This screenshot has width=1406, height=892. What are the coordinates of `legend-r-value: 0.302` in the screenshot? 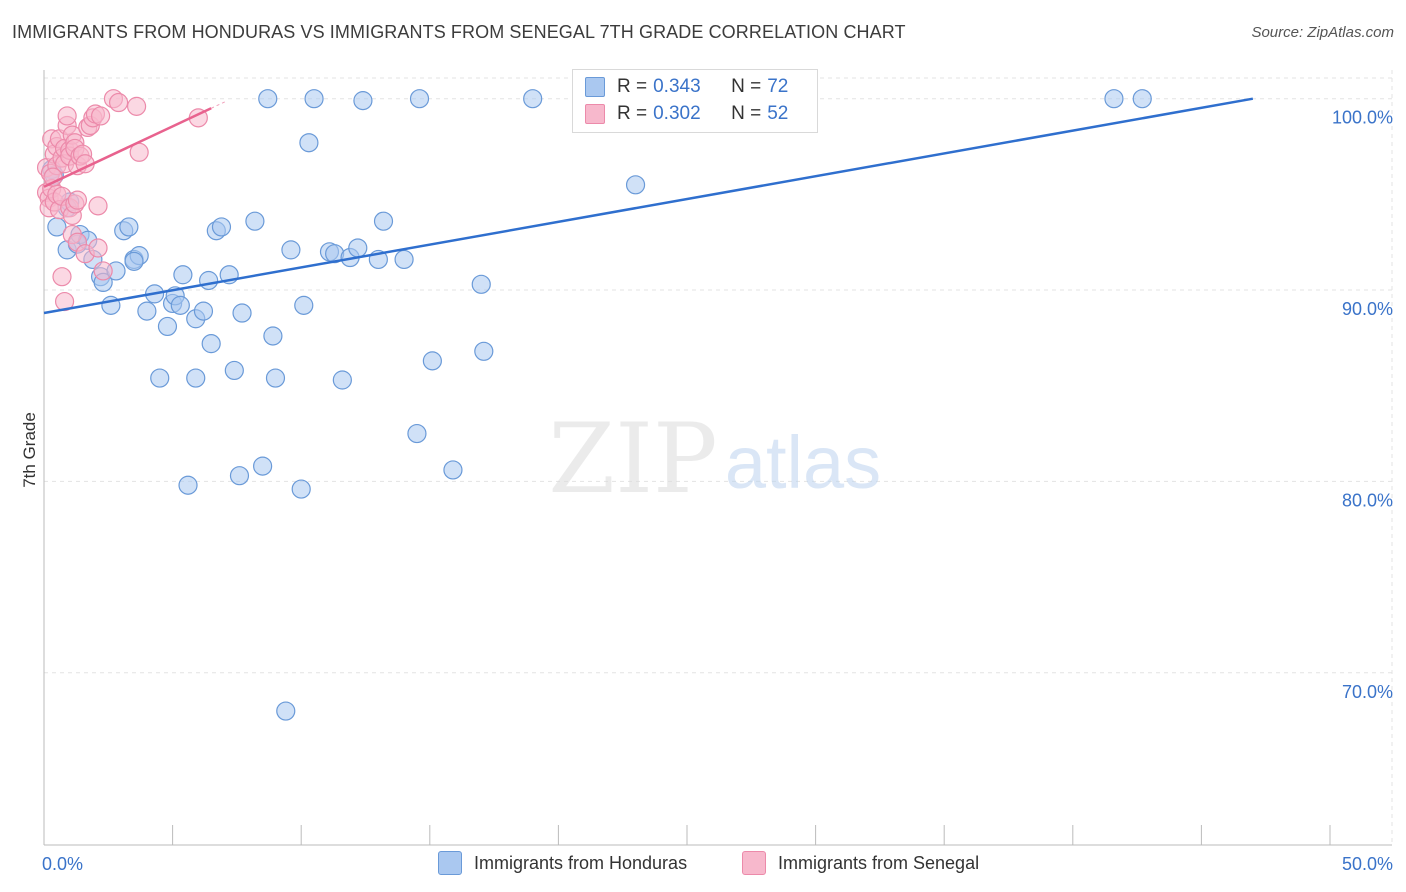 It's located at (677, 113).